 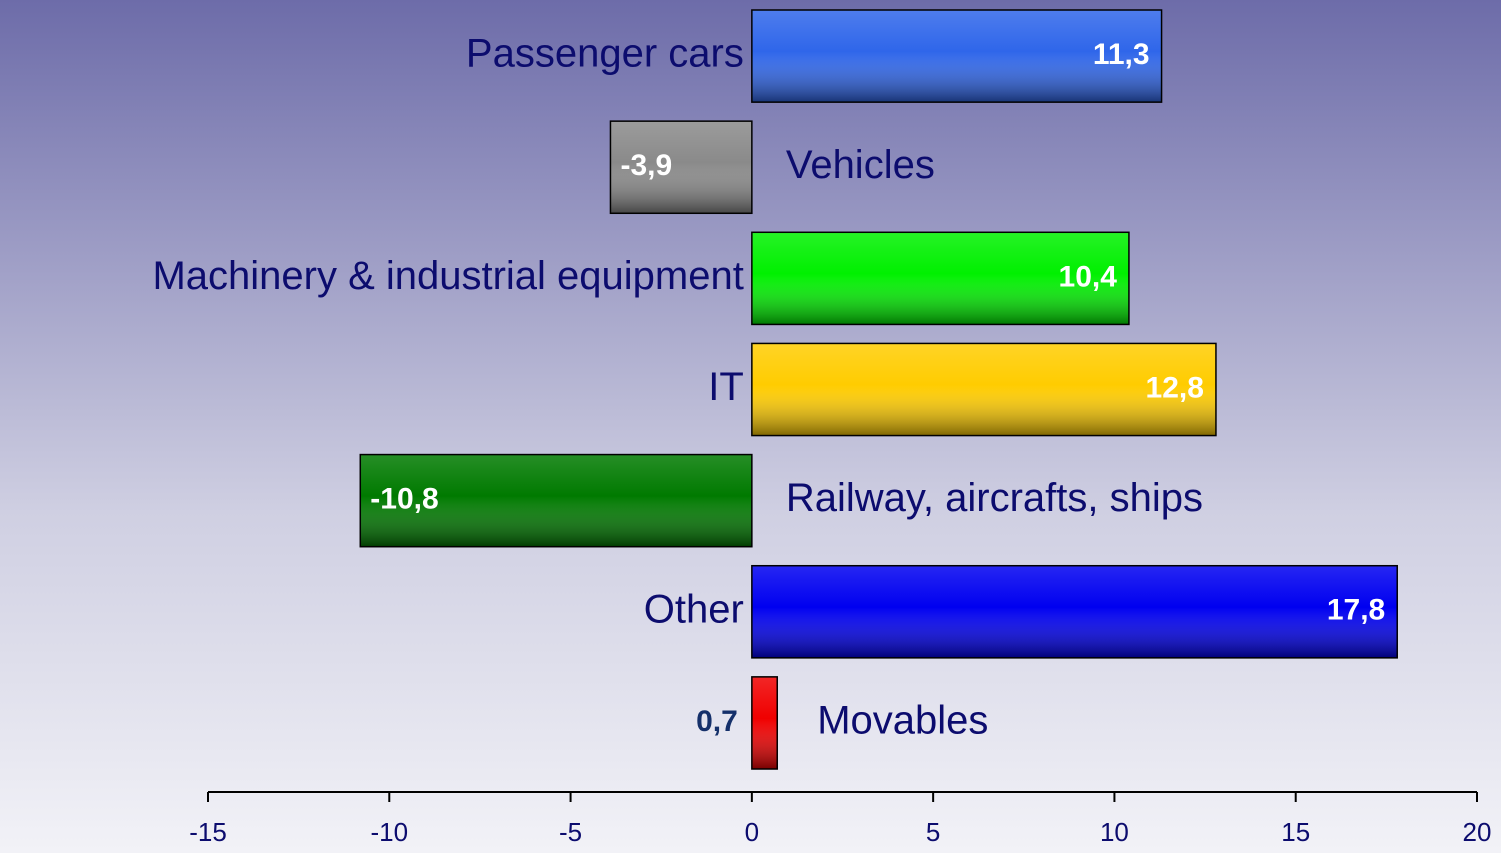 I want to click on x-tick-label: -10, so click(x=389, y=832).